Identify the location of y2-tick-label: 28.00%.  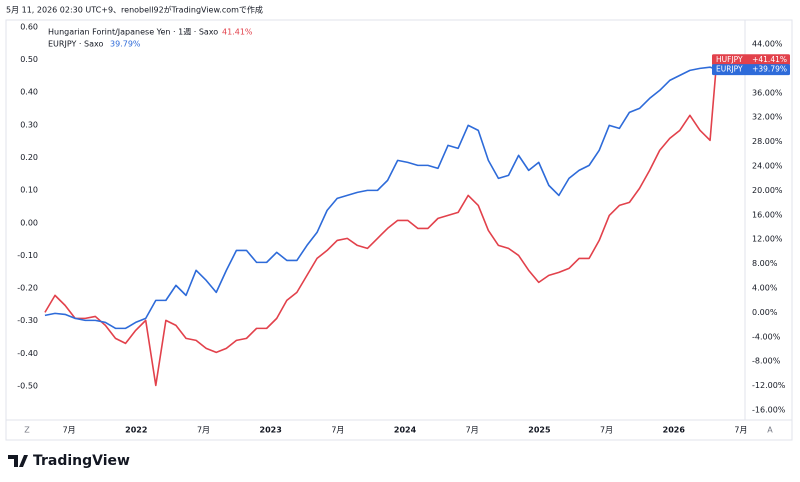
(767, 141).